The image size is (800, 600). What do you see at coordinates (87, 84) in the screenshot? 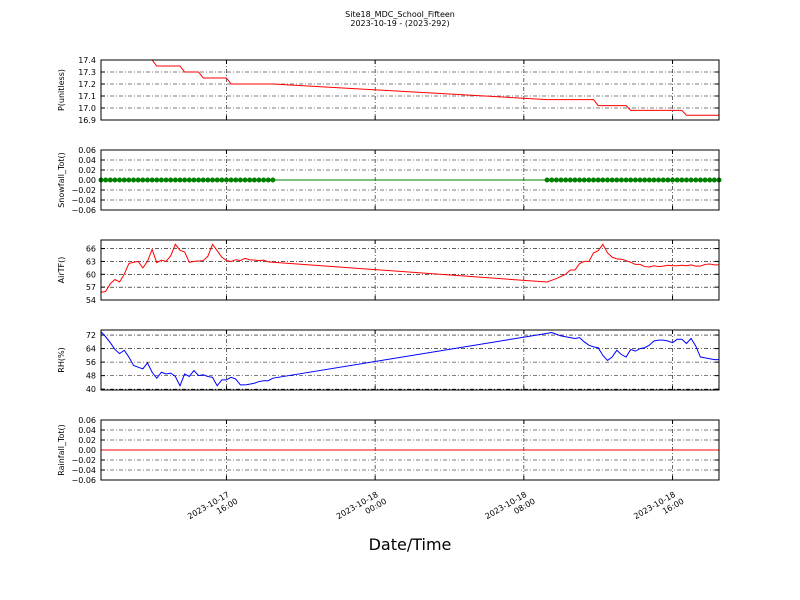
I see `y-tick-label: 17.2` at bounding box center [87, 84].